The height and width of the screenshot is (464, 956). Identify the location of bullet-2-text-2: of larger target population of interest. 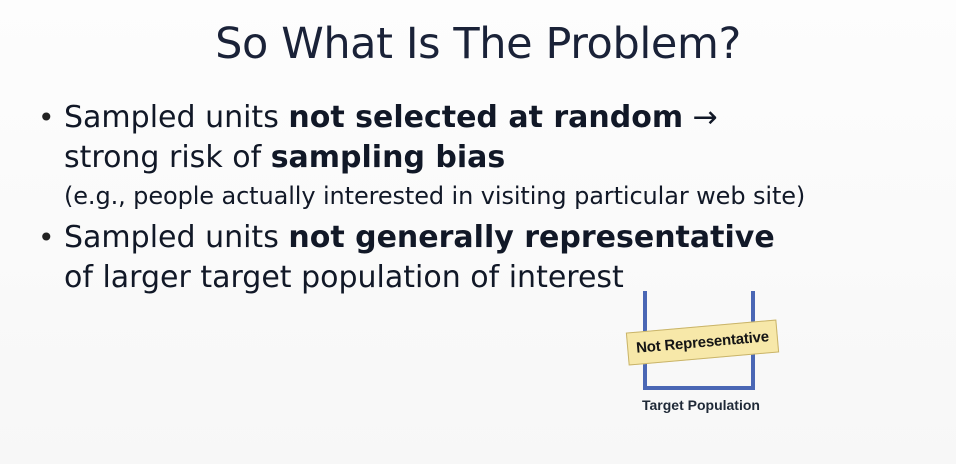
(344, 277).